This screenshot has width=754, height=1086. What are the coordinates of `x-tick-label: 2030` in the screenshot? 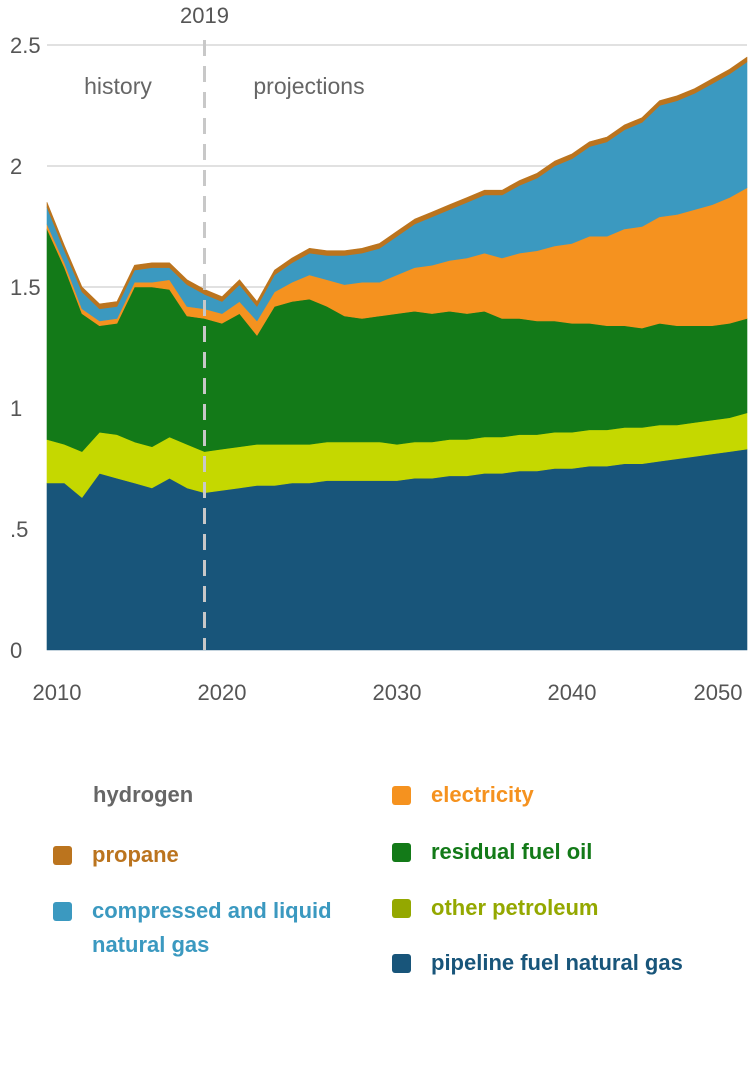 It's located at (397, 692).